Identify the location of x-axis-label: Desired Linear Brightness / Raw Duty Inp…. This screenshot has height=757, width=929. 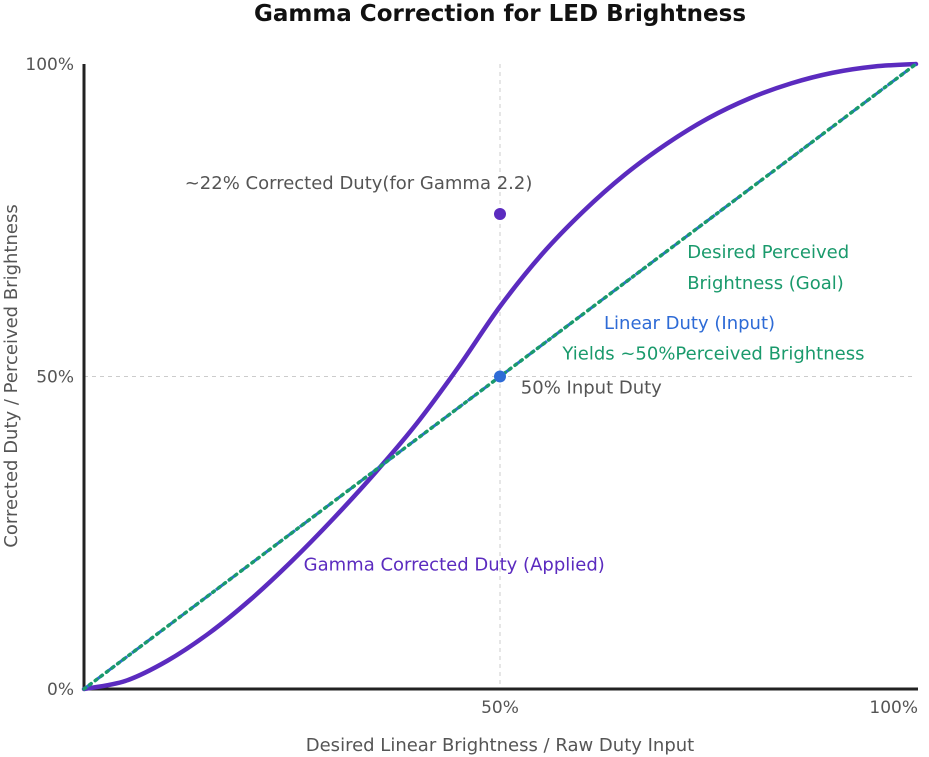
(500, 745).